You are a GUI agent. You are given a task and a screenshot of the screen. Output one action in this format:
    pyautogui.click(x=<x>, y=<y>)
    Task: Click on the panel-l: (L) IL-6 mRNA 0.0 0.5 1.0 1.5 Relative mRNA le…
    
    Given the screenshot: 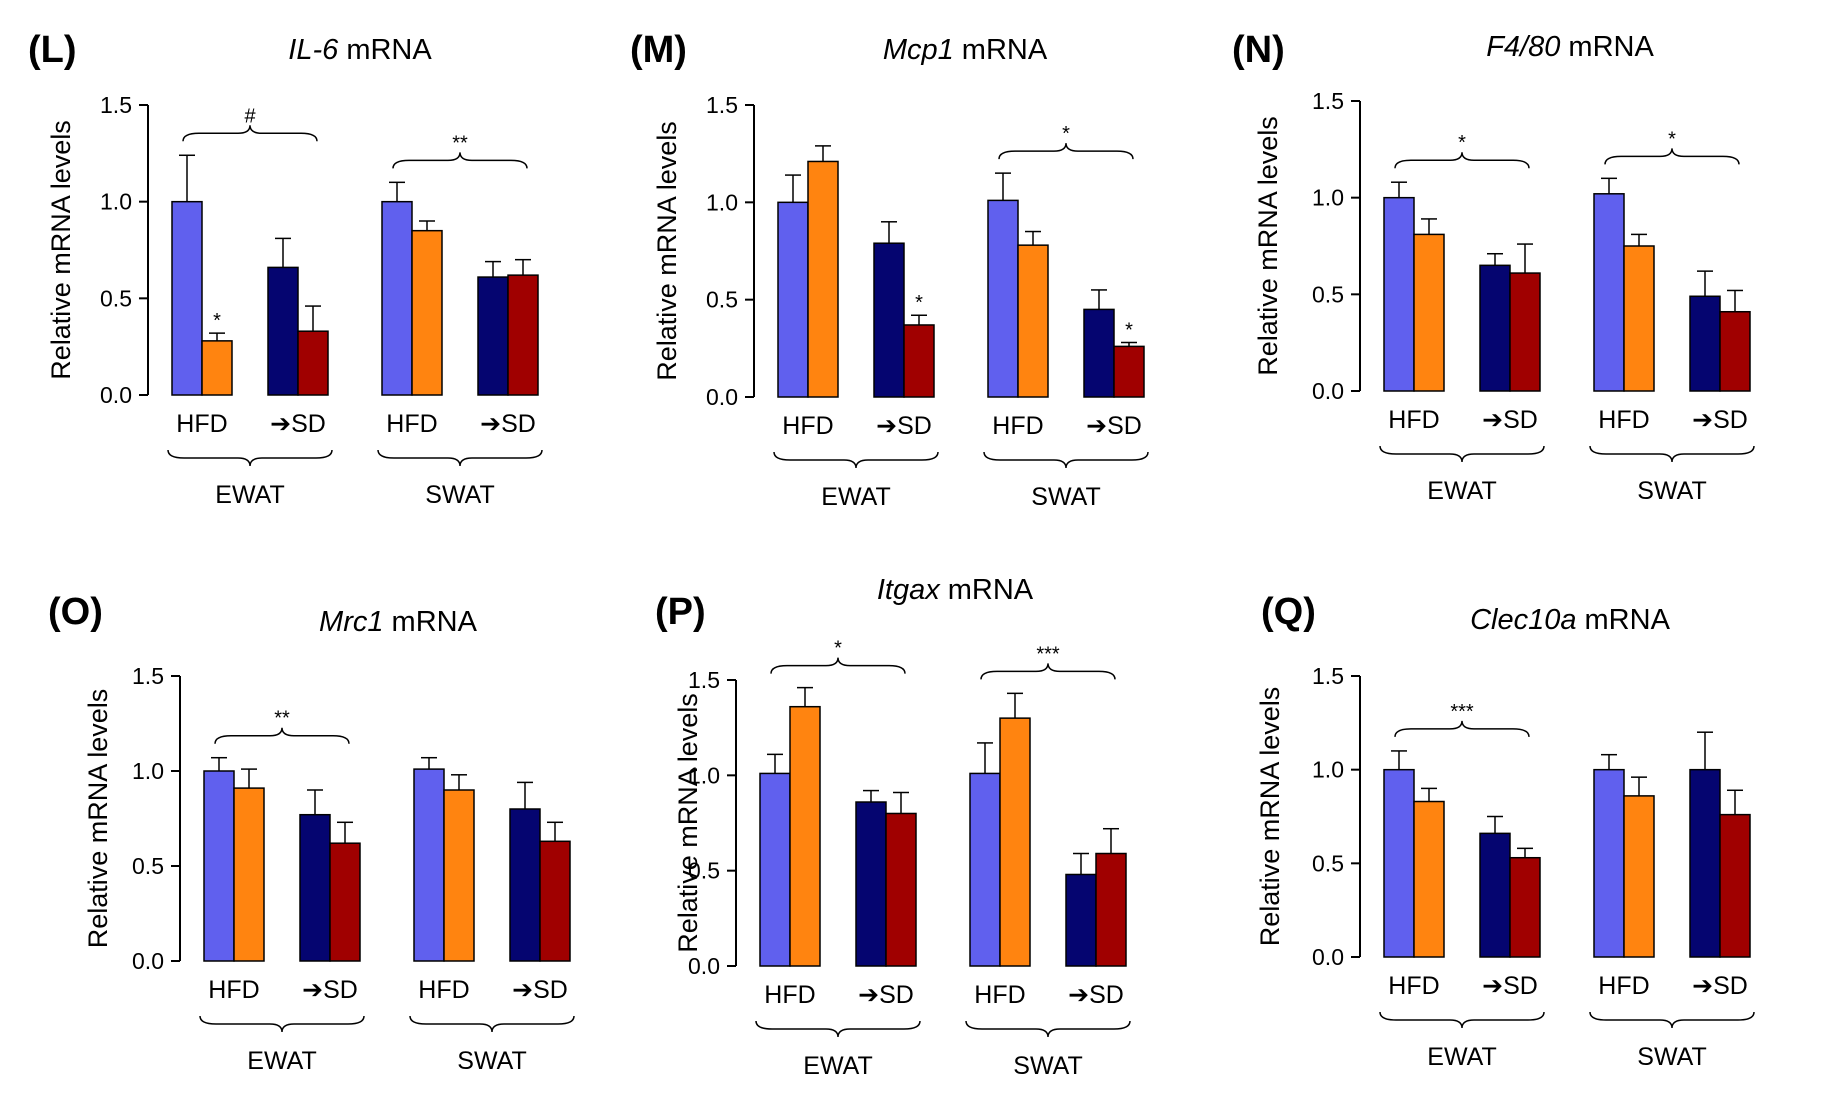 What is the action you would take?
    pyautogui.click(x=285, y=269)
    